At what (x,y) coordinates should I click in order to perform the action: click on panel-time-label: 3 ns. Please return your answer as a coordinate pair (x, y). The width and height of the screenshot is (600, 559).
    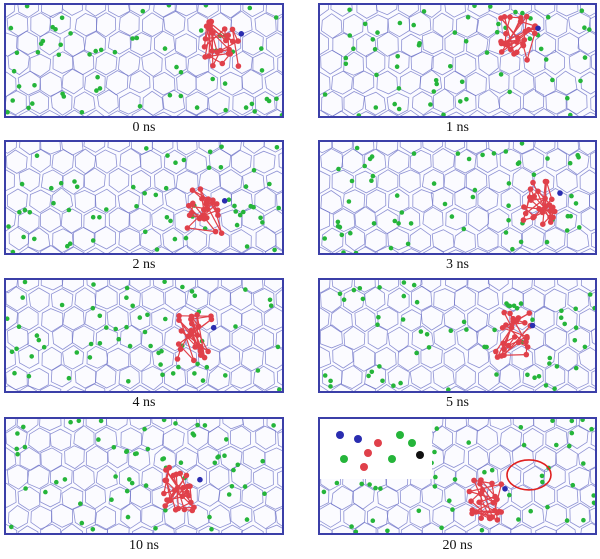
    Looking at the image, I should click on (457, 264).